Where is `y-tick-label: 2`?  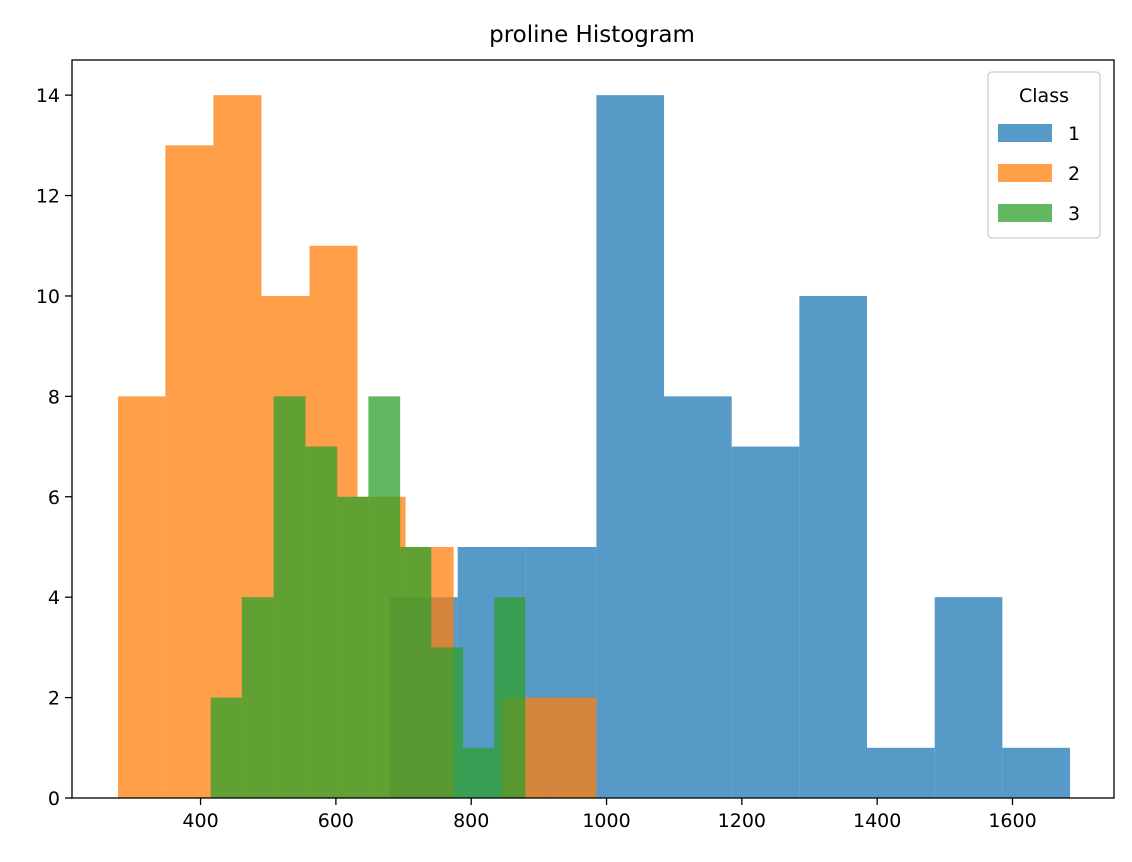
y-tick-label: 2 is located at coordinates (54, 699).